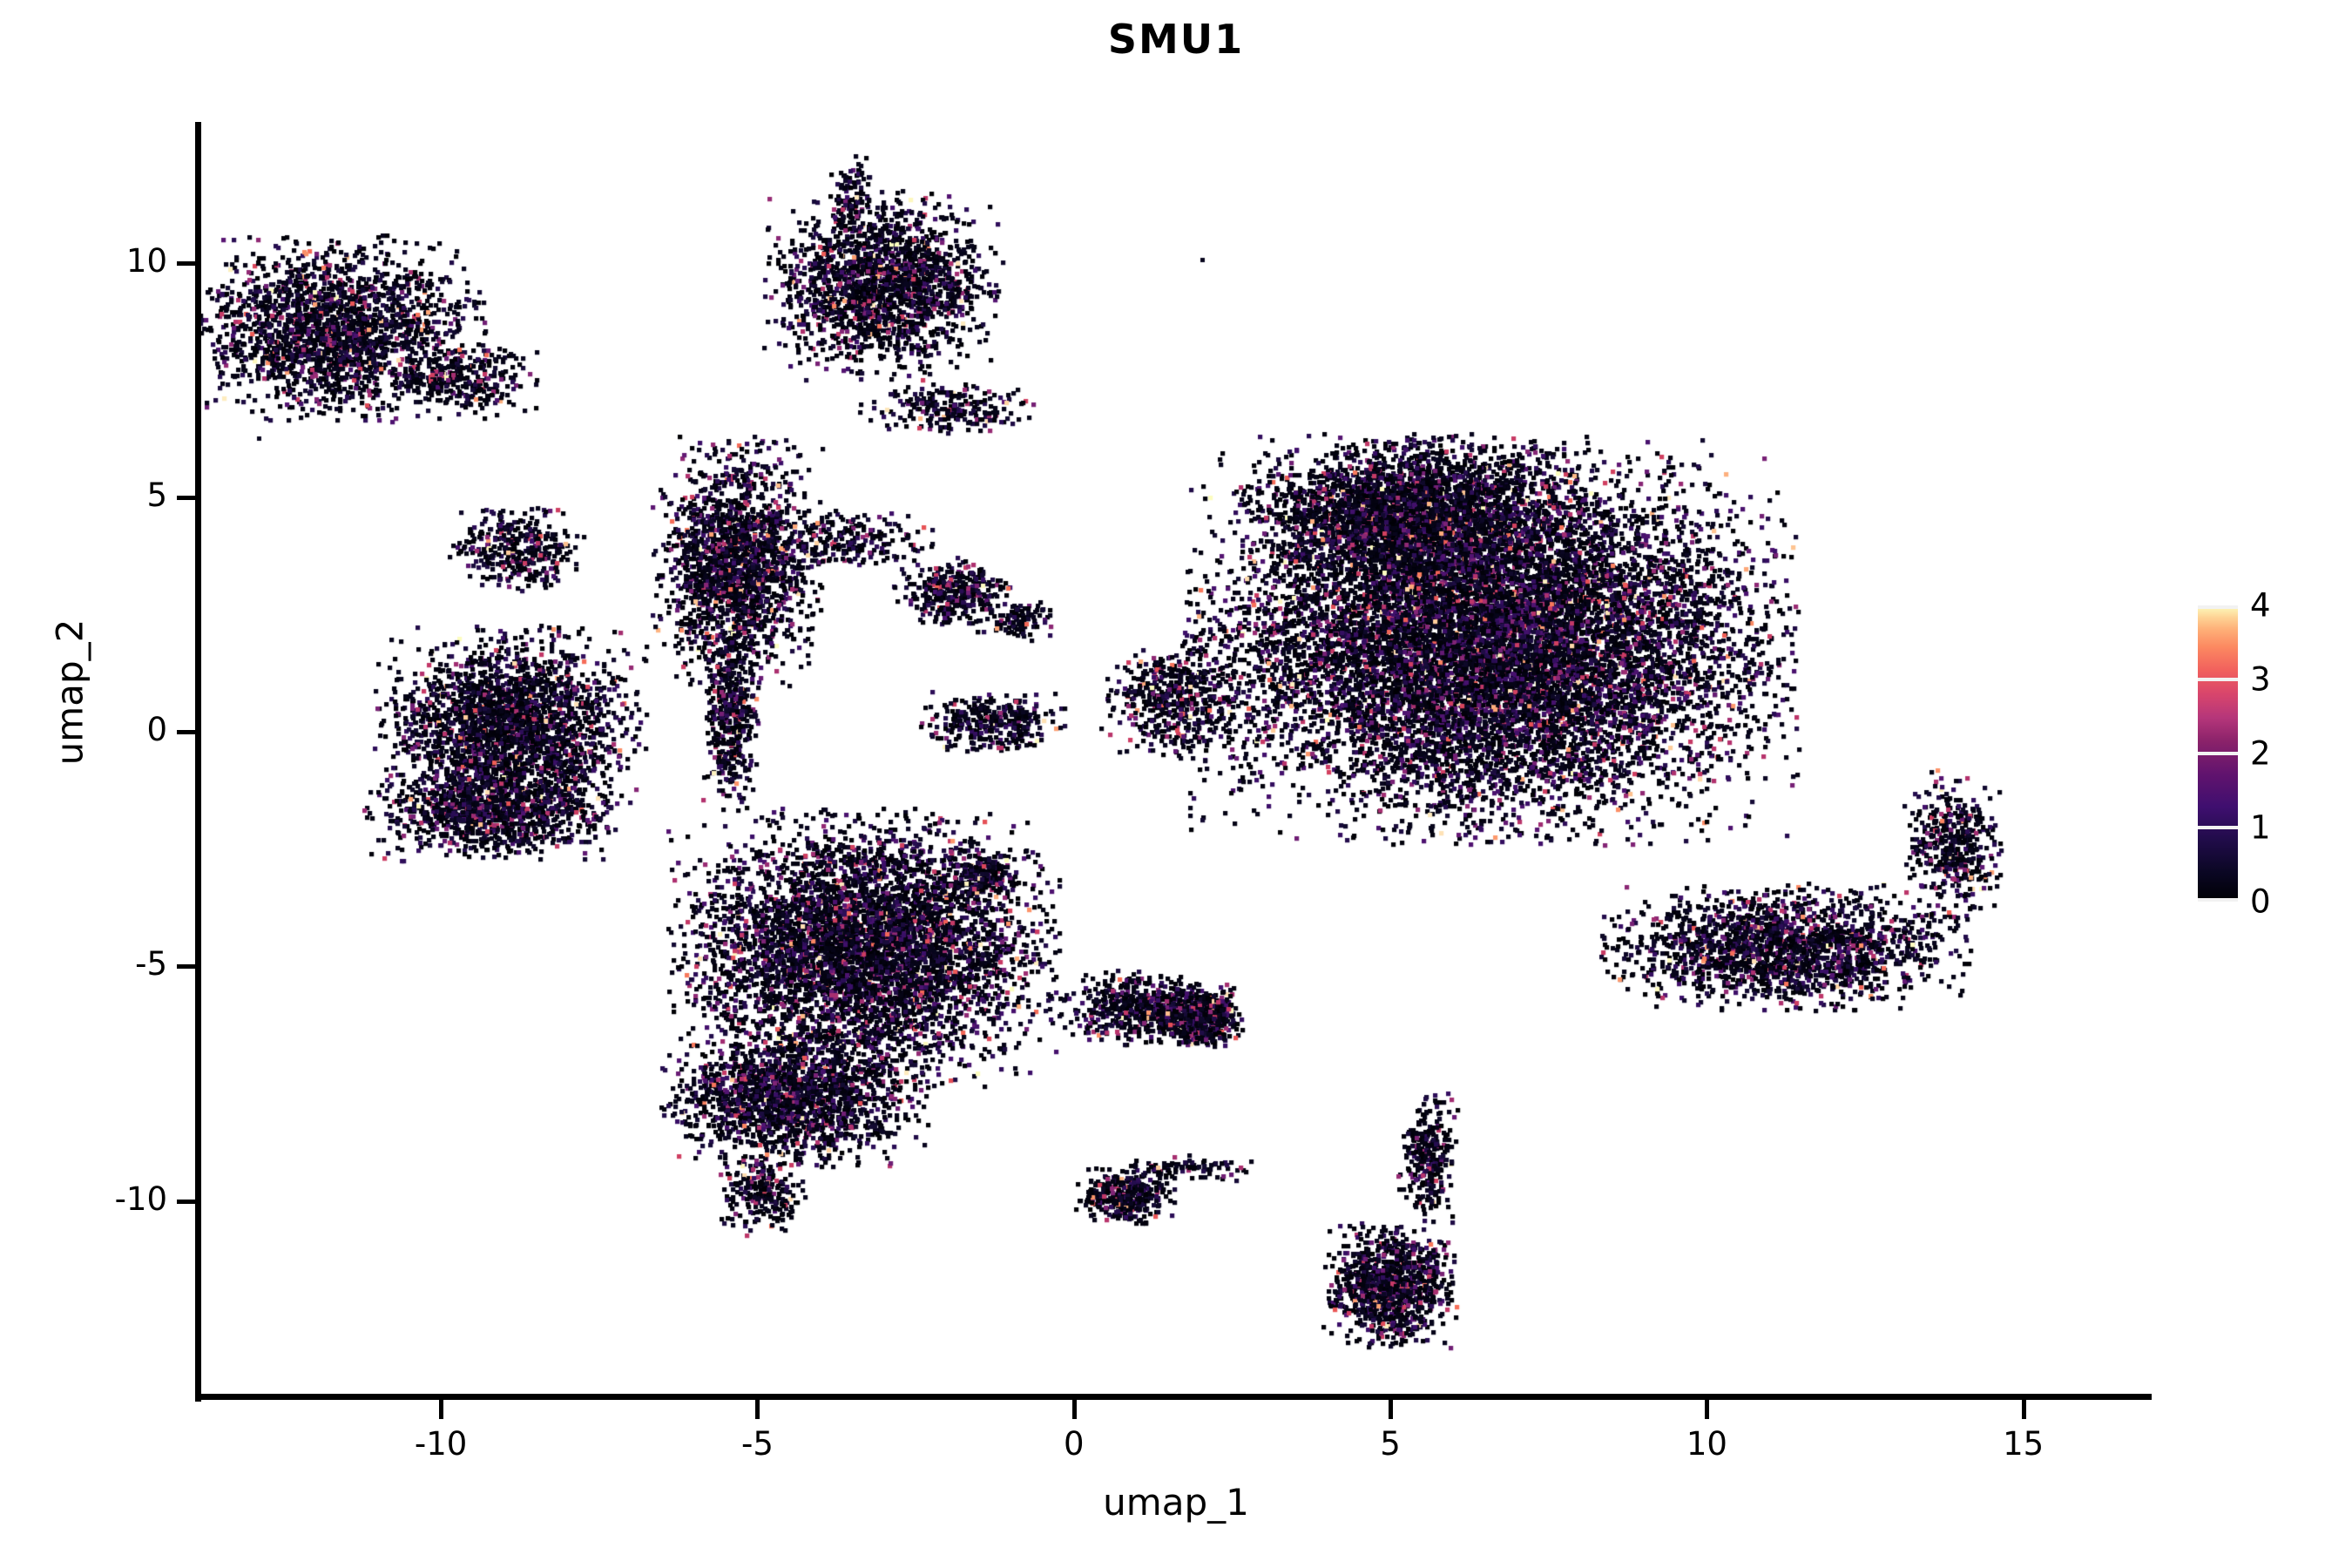 Image resolution: width=2352 pixels, height=1568 pixels. What do you see at coordinates (1176, 1397) in the screenshot?
I see `x-axis-spine` at bounding box center [1176, 1397].